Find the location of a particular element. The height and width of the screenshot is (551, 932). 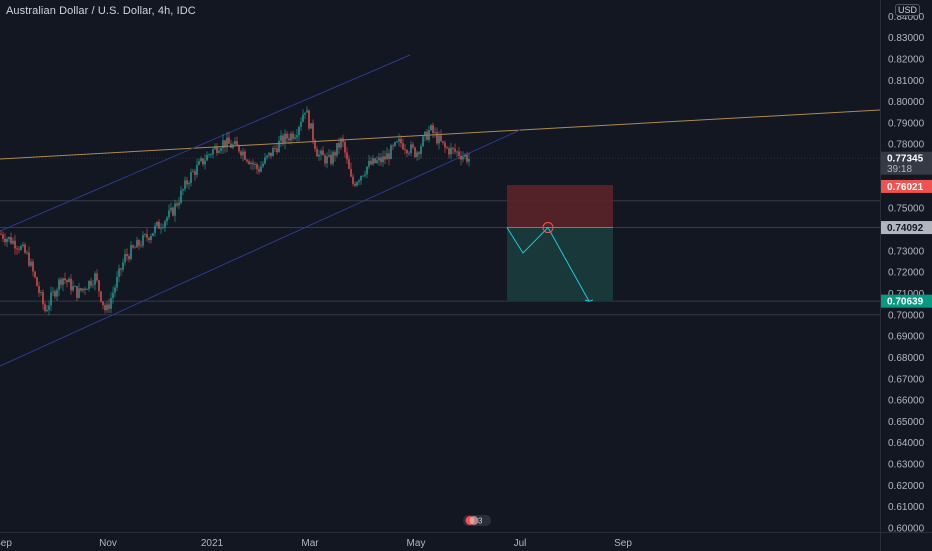

time-axis: Sep Nov 2021 Mar May Jul Sep is located at coordinates (440, 541).